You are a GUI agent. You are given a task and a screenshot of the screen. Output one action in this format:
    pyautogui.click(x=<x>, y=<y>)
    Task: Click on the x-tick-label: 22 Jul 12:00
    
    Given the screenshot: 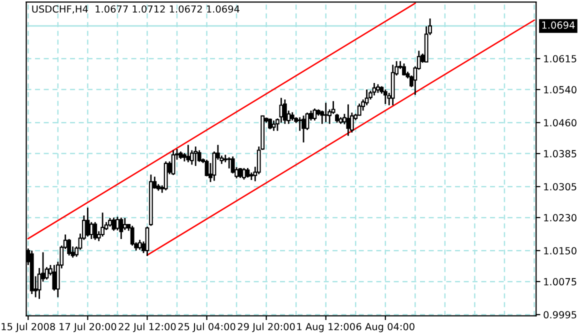 What is the action you would take?
    pyautogui.click(x=147, y=327)
    